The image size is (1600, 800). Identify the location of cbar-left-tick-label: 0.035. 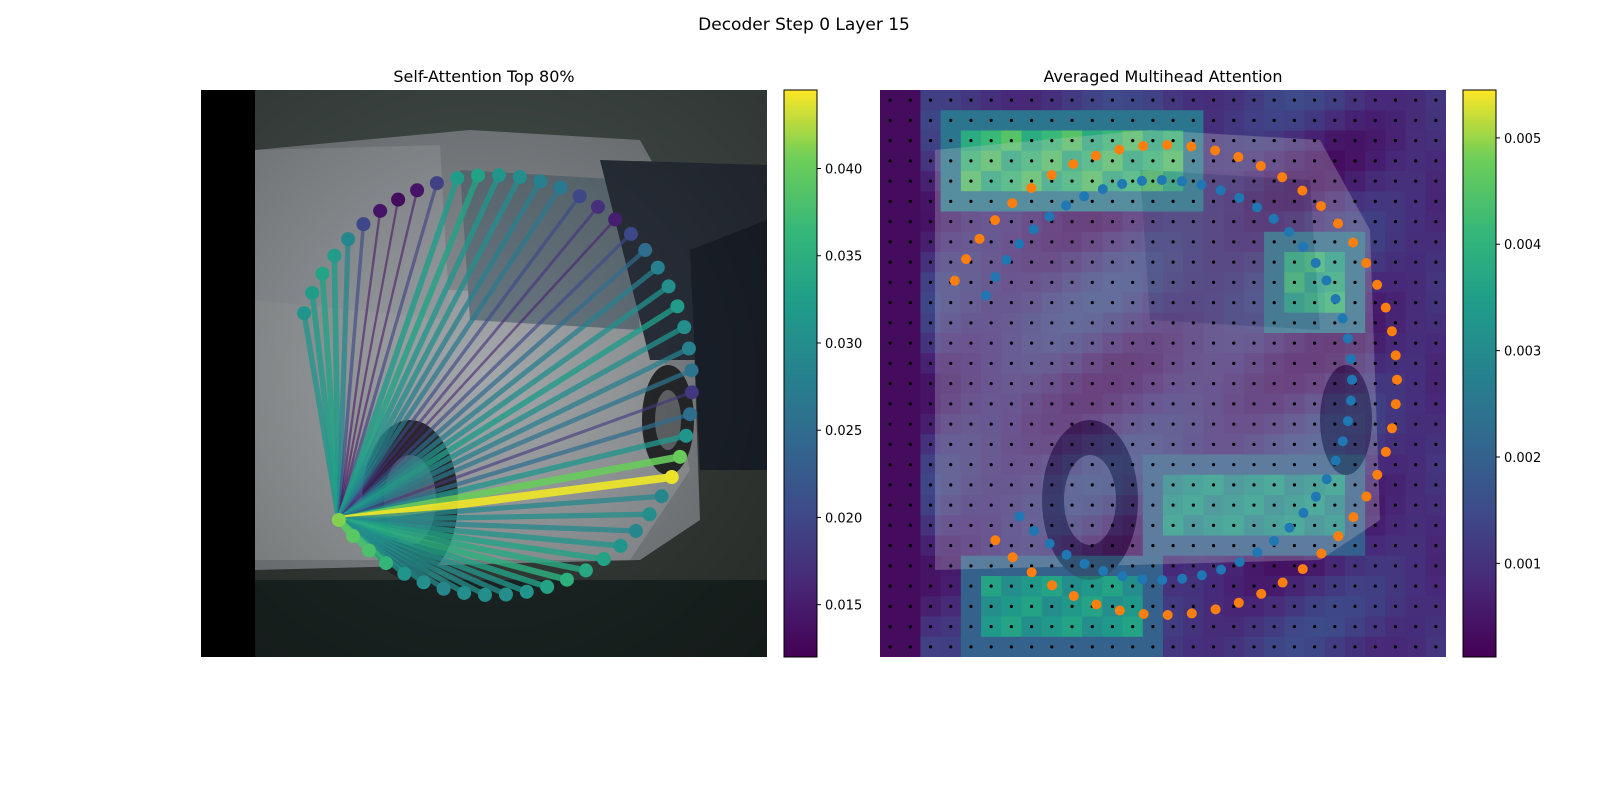
(843, 257).